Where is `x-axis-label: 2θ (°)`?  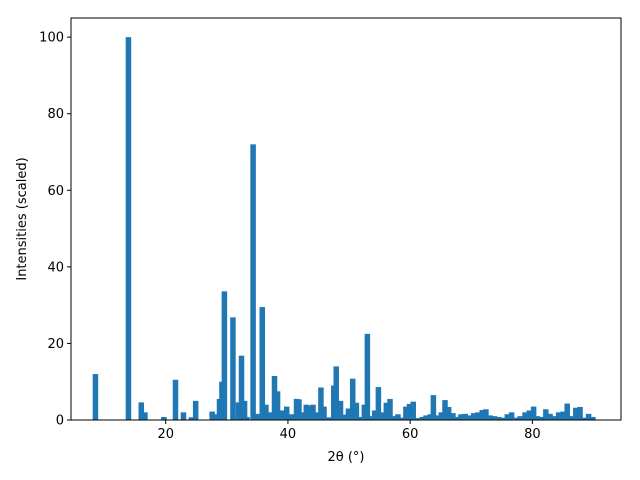 x-axis-label: 2θ (°) is located at coordinates (345, 457).